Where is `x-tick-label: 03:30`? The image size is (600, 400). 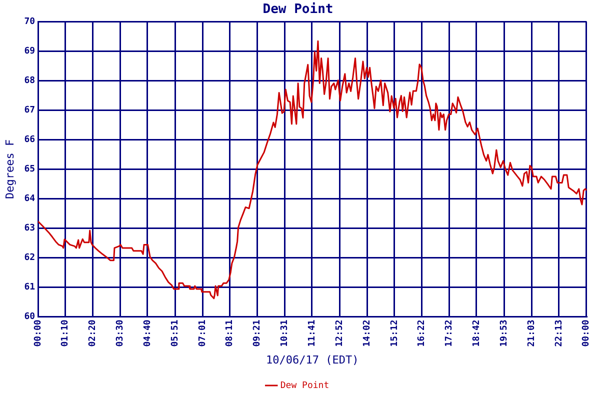 x-tick-label: 03:30 is located at coordinates (120, 333).